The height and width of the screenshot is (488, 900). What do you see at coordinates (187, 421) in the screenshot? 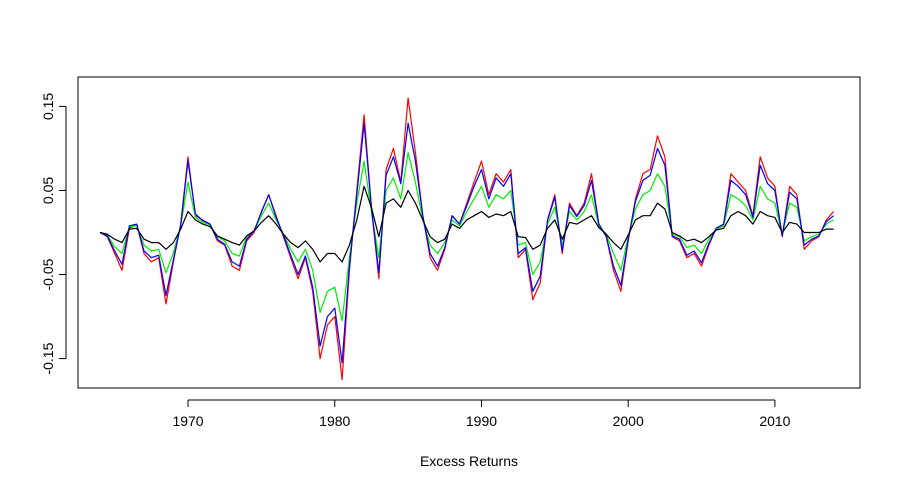
I see `x-tick-label: 1970` at bounding box center [187, 421].